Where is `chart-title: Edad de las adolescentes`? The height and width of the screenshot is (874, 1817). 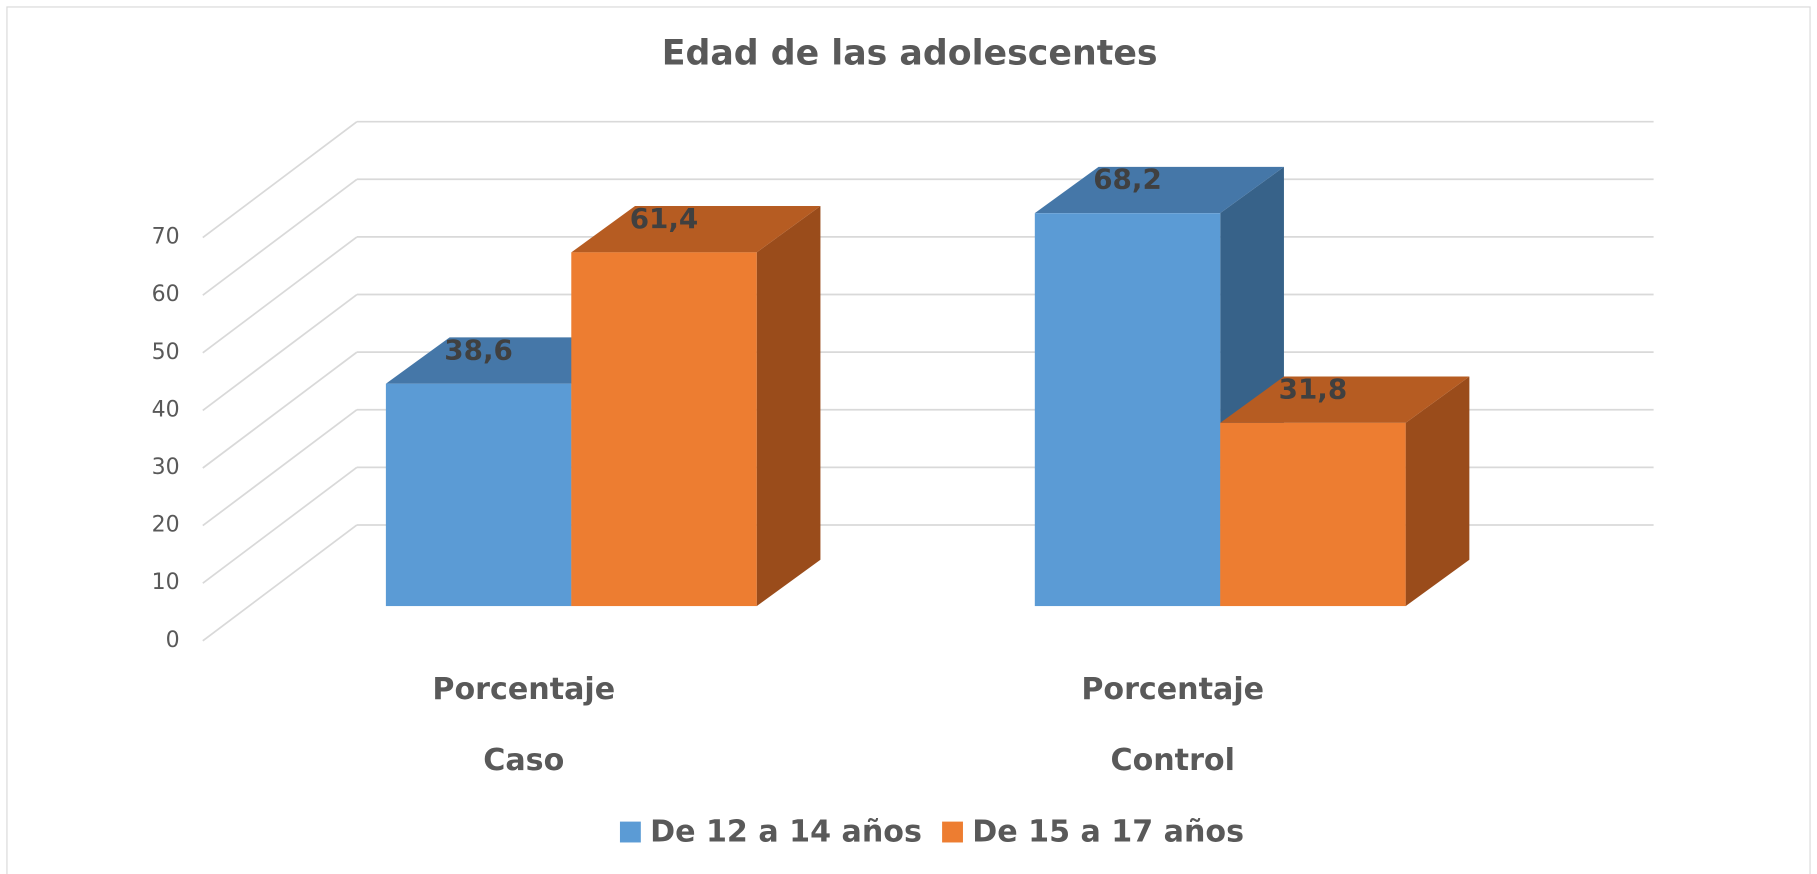 chart-title: Edad de las adolescentes is located at coordinates (910, 53).